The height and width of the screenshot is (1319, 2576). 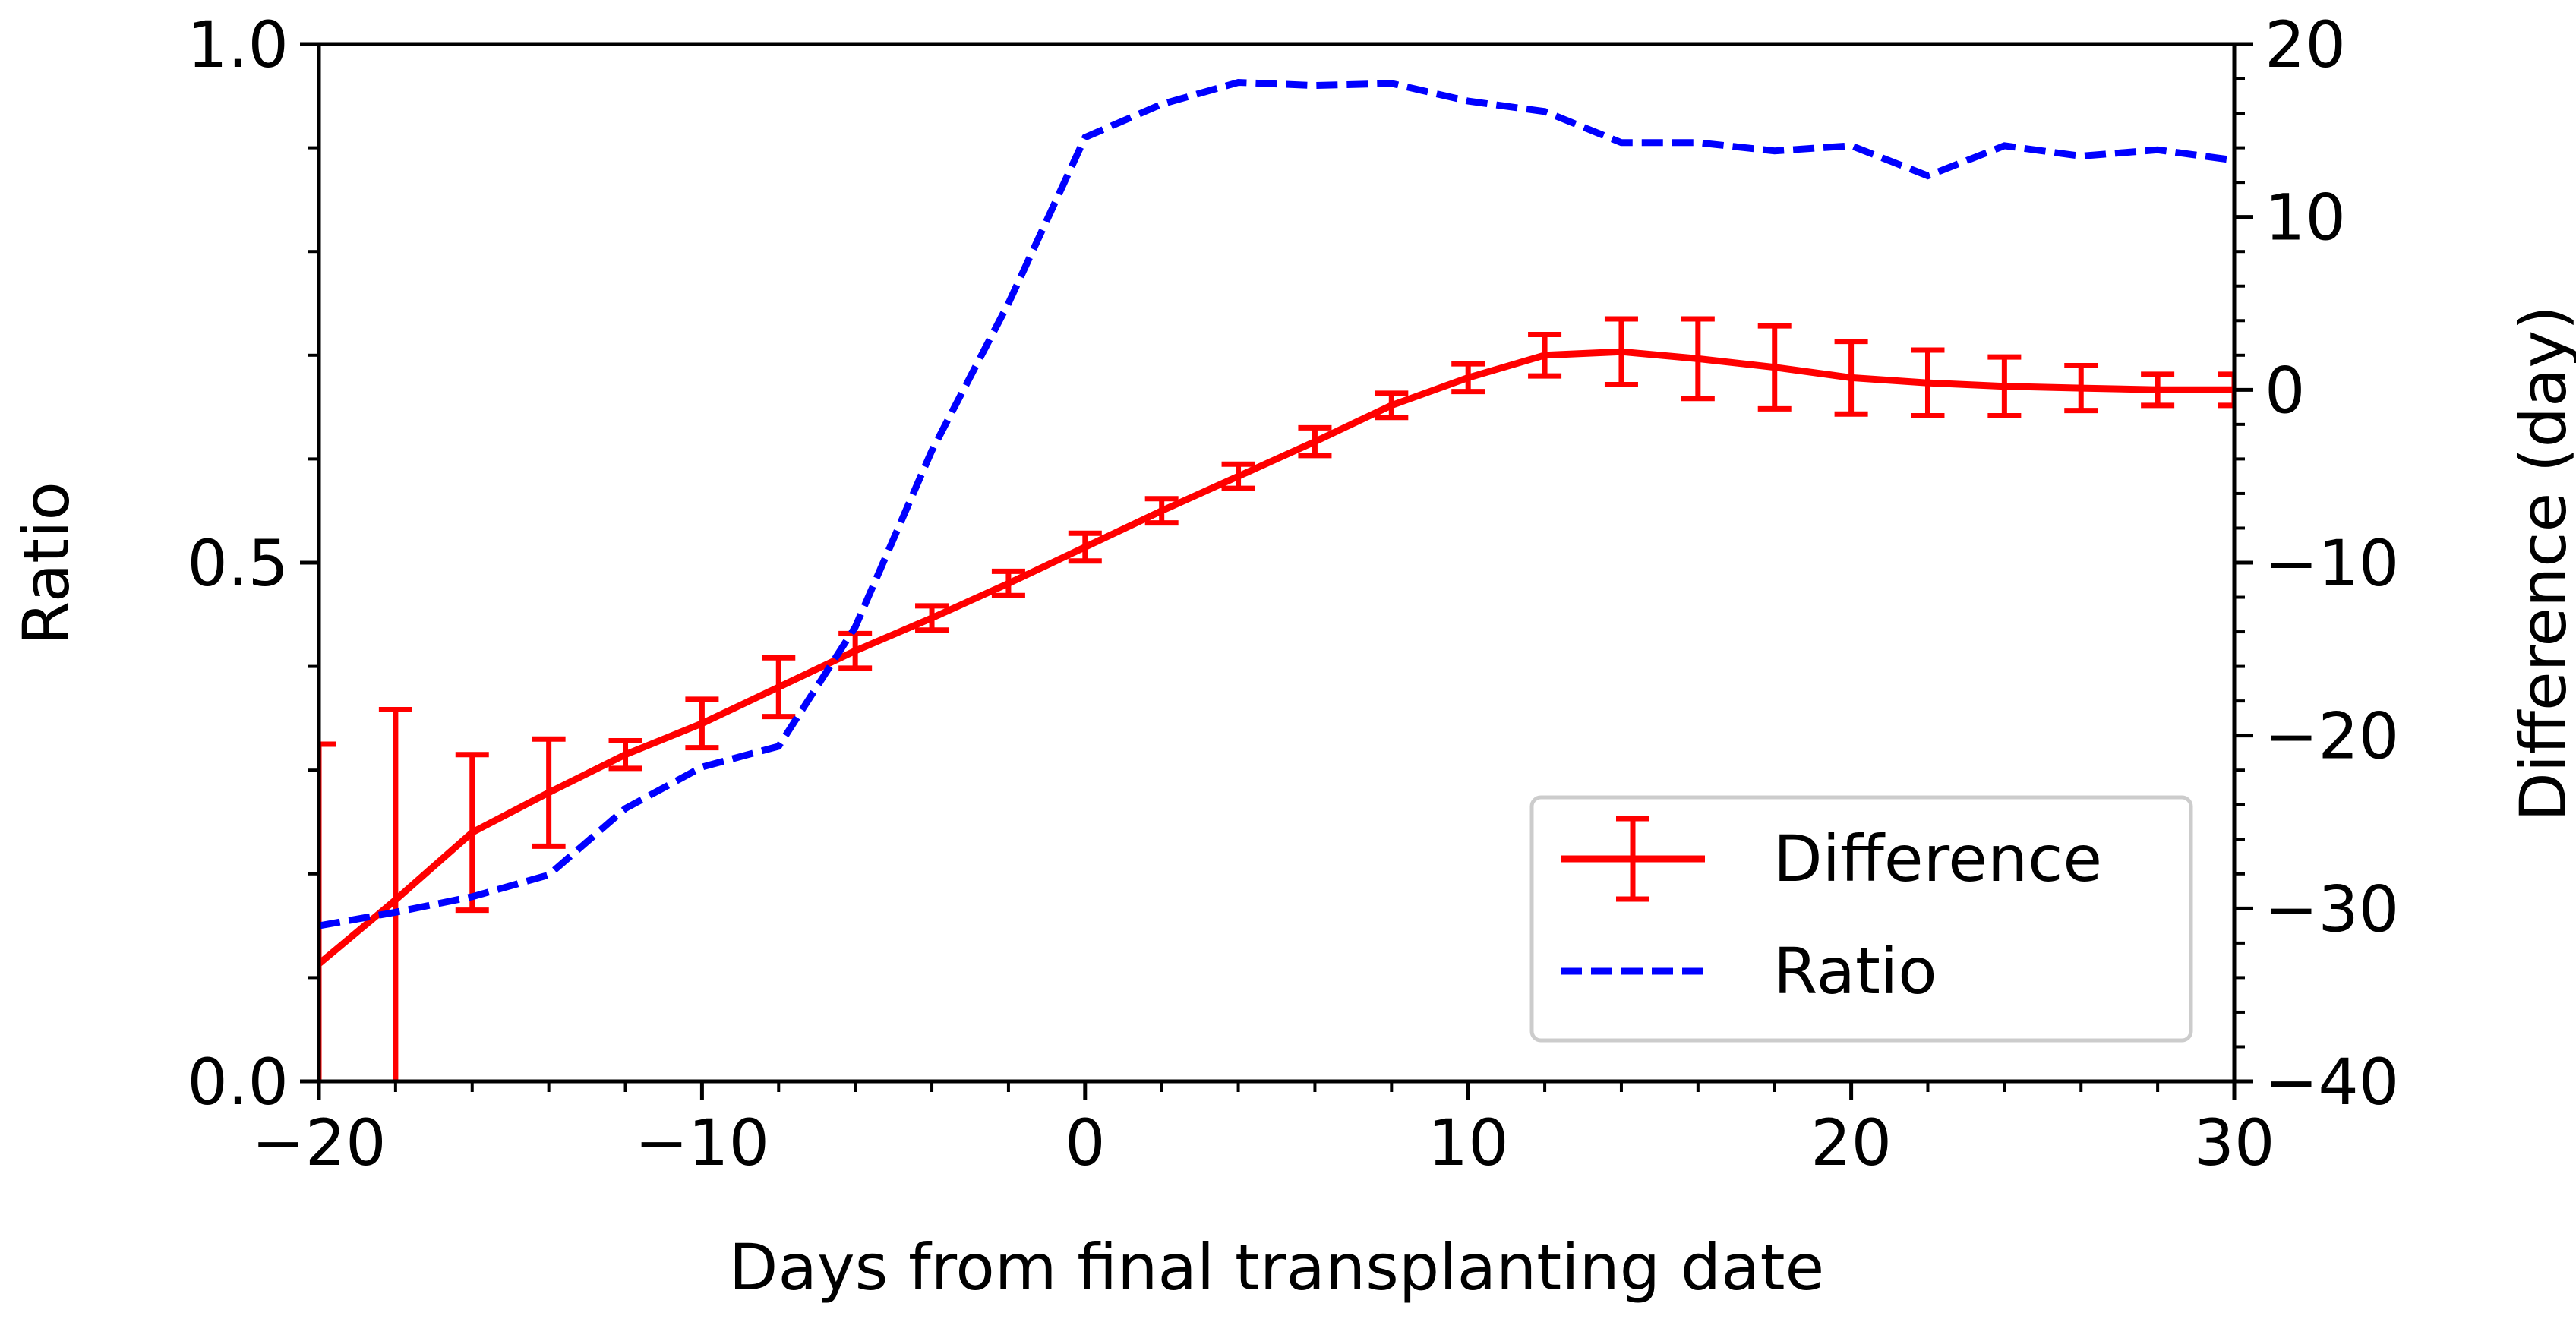 I want to click on legend-item-ratio: Ratio, so click(x=1749, y=971).